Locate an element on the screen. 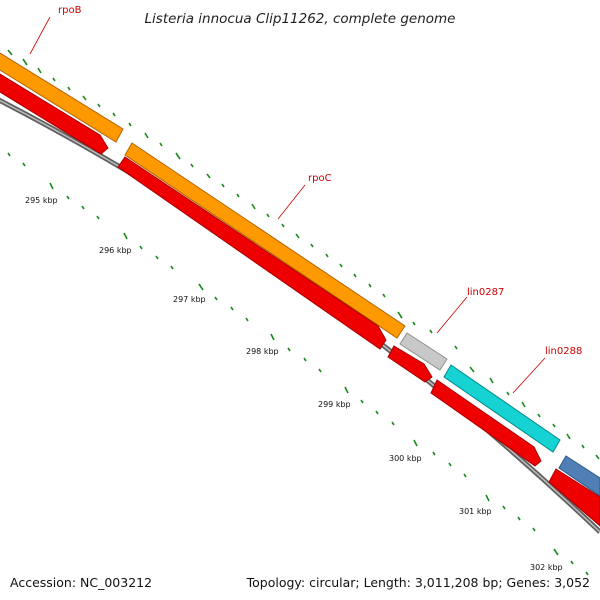 The height and width of the screenshot is (600, 600). gene-rpoB is located at coordinates (62, 97).